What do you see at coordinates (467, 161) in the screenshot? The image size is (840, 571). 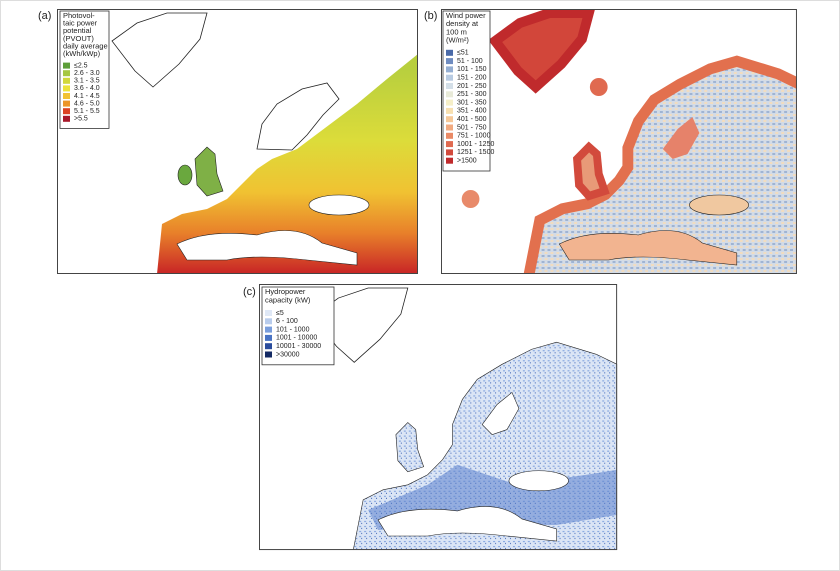 I see `legend-label: >1500` at bounding box center [467, 161].